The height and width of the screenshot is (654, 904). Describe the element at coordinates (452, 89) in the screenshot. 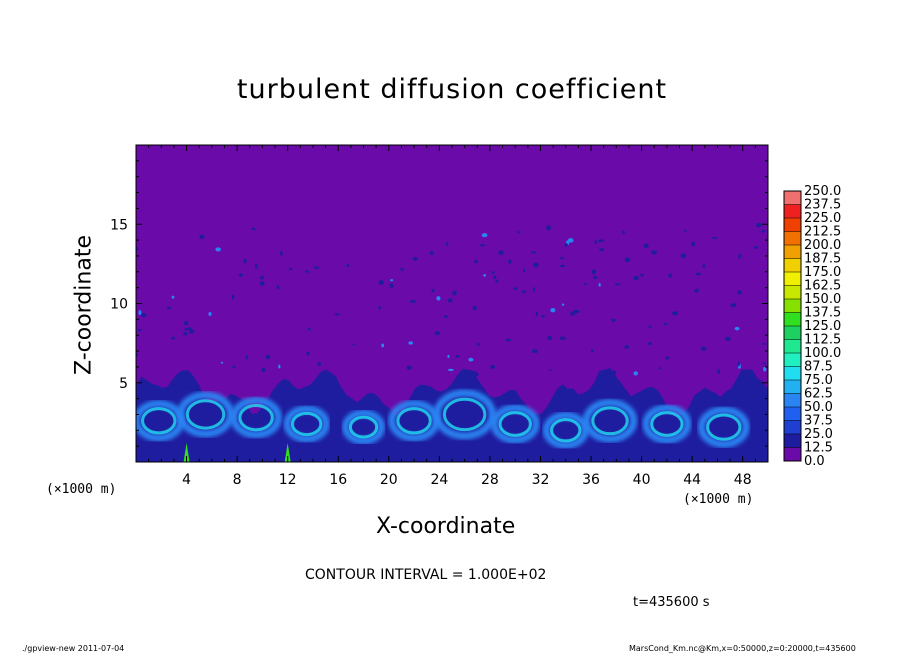

I see `chart-title: turbulent diffusion coefficient` at that location.